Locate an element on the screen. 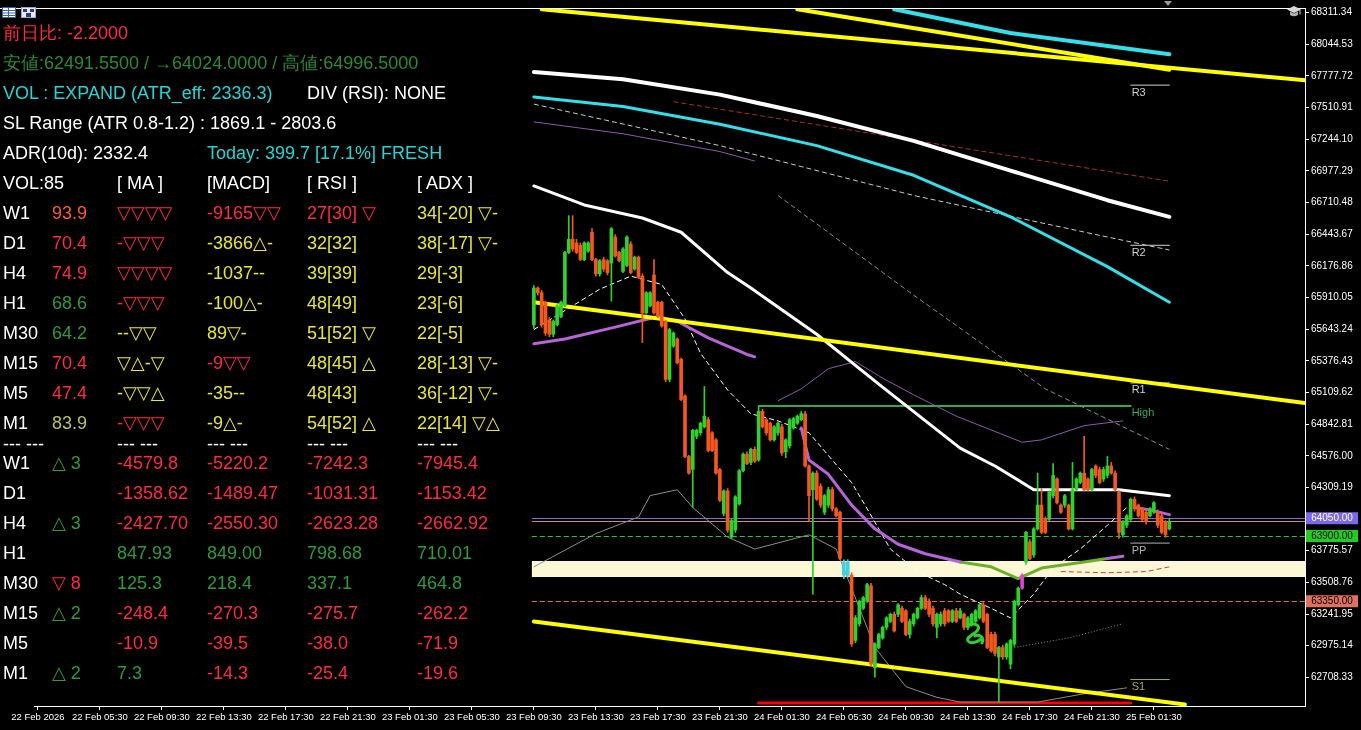  annotation: -7242.3 is located at coordinates (338, 463).